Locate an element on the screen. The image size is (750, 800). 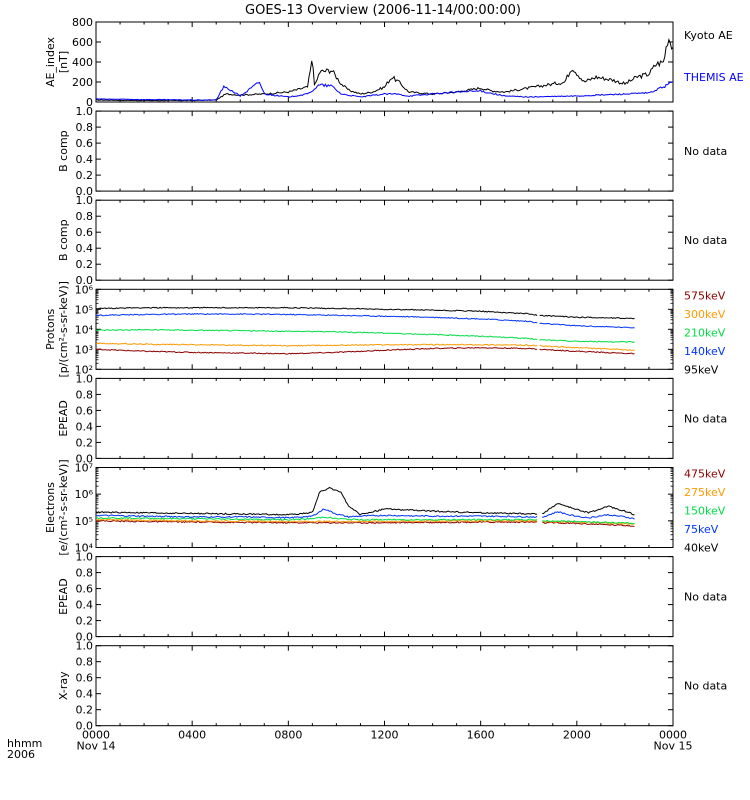
series-210kev is located at coordinates (365, 336).